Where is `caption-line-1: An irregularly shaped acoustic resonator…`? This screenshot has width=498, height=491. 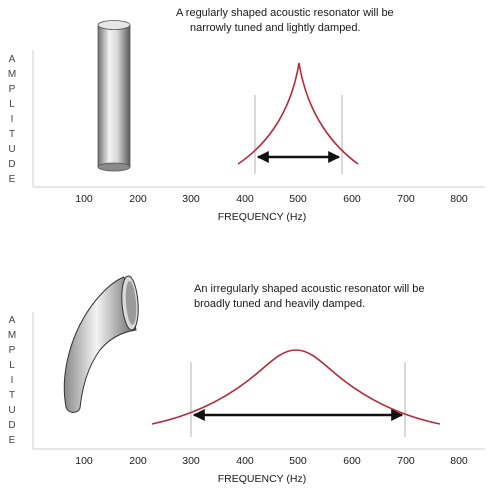
caption-line-1: An irregularly shaped acoustic resonator… is located at coordinates (309, 289).